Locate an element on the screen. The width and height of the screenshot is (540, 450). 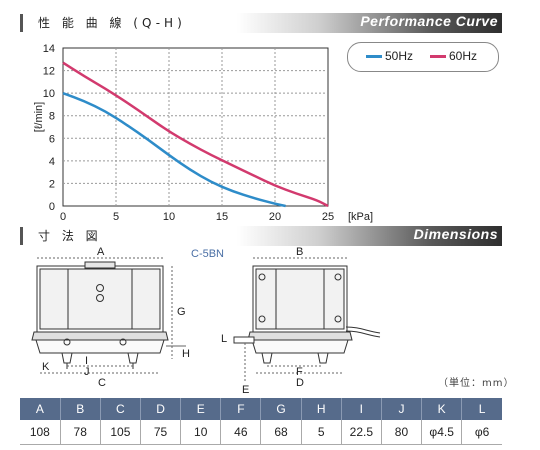
side-dim-label-e: E is located at coordinates (245, 390).